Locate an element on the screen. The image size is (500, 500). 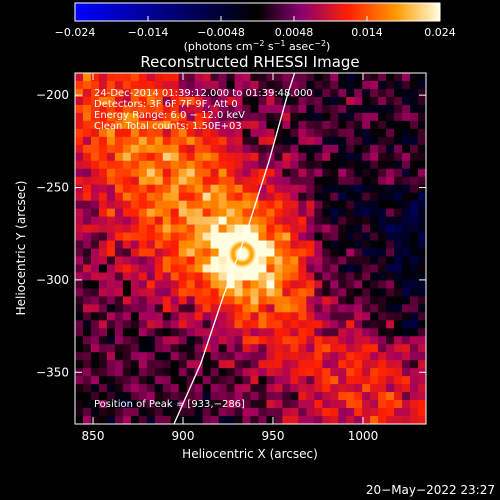
colorbar-tick-label: −0.014 is located at coordinates (148, 32).